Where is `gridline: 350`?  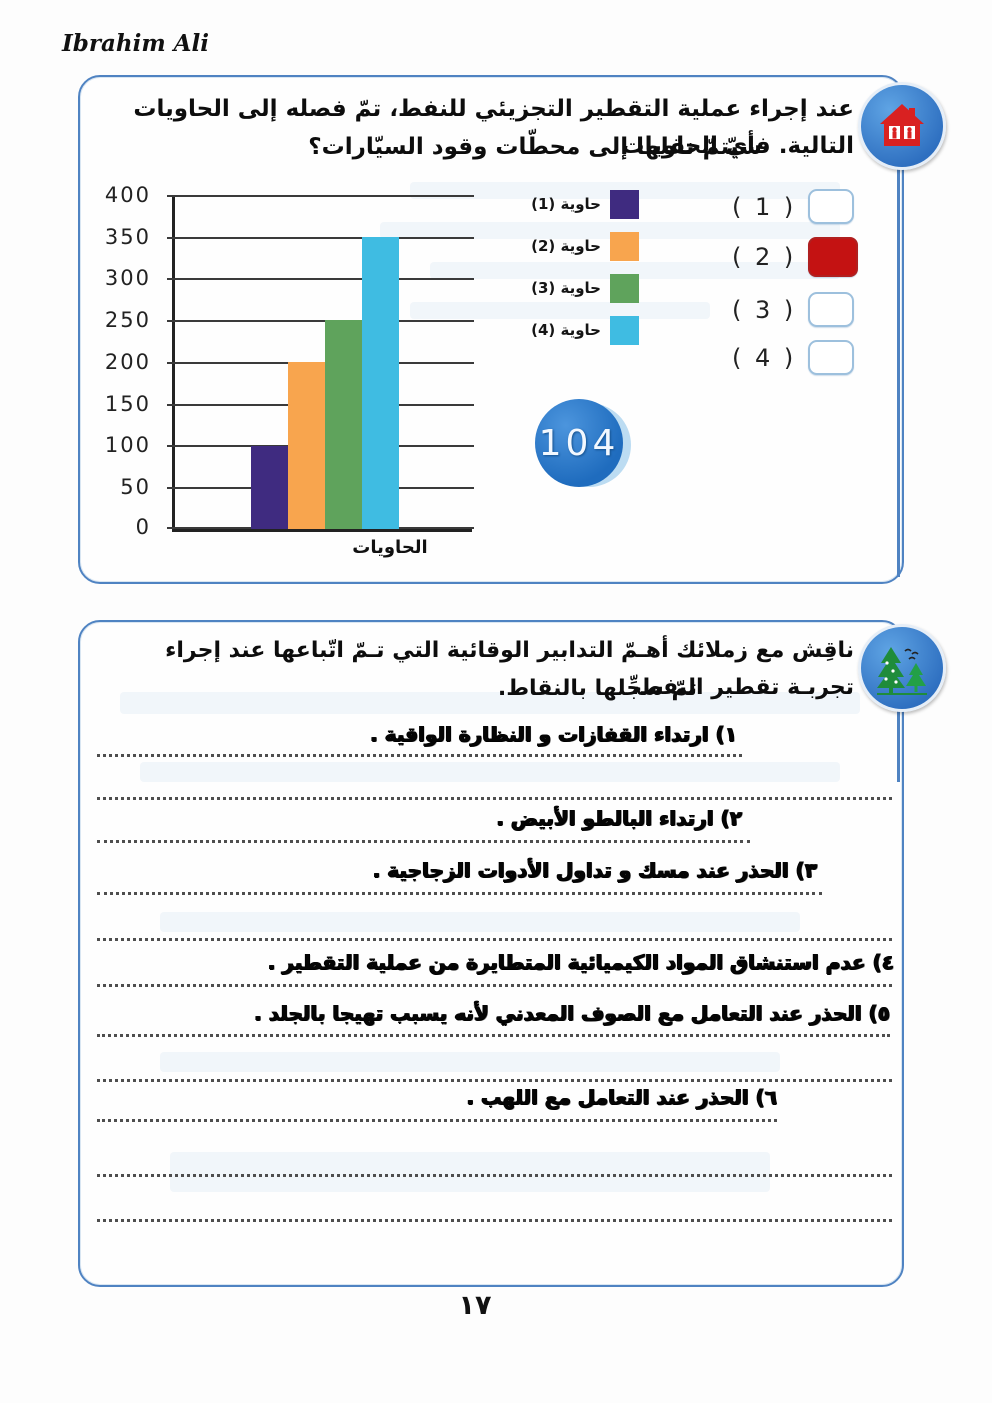
gridline: 350 is located at coordinates (289, 237).